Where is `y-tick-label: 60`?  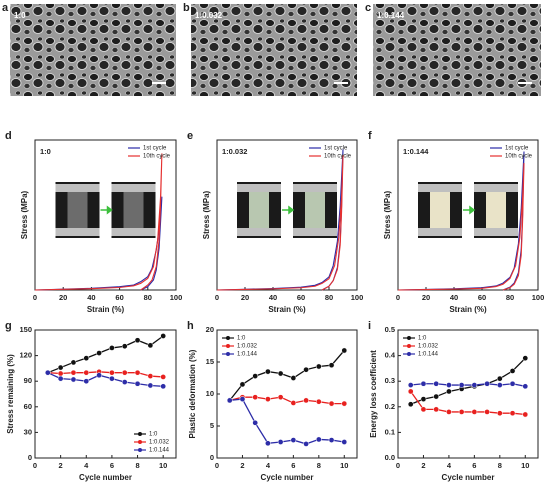 y-tick-label: 60 is located at coordinates (28, 406).